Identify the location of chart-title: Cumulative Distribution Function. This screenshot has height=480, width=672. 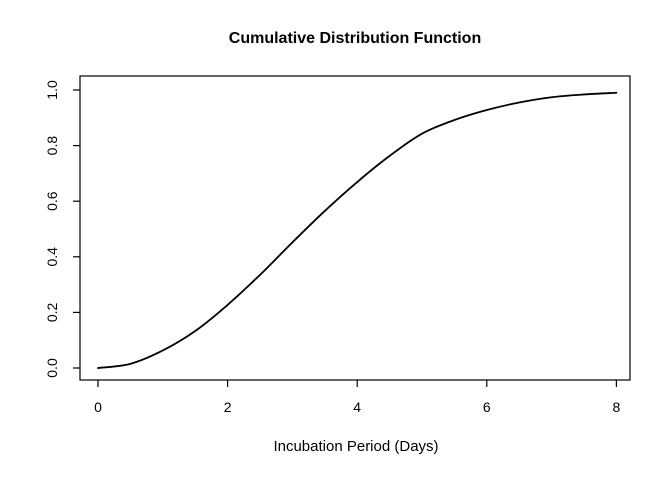
(355, 38).